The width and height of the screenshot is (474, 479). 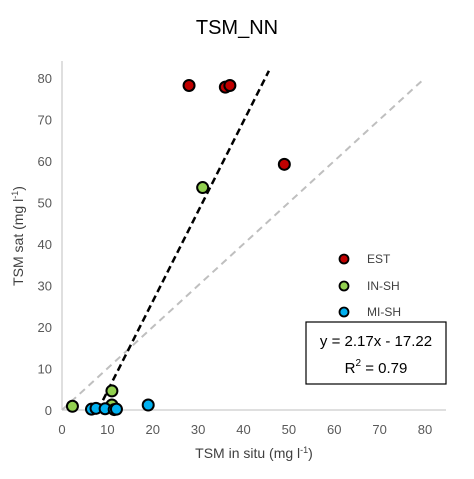 I want to click on y-tick-label: 50, so click(x=45, y=203).